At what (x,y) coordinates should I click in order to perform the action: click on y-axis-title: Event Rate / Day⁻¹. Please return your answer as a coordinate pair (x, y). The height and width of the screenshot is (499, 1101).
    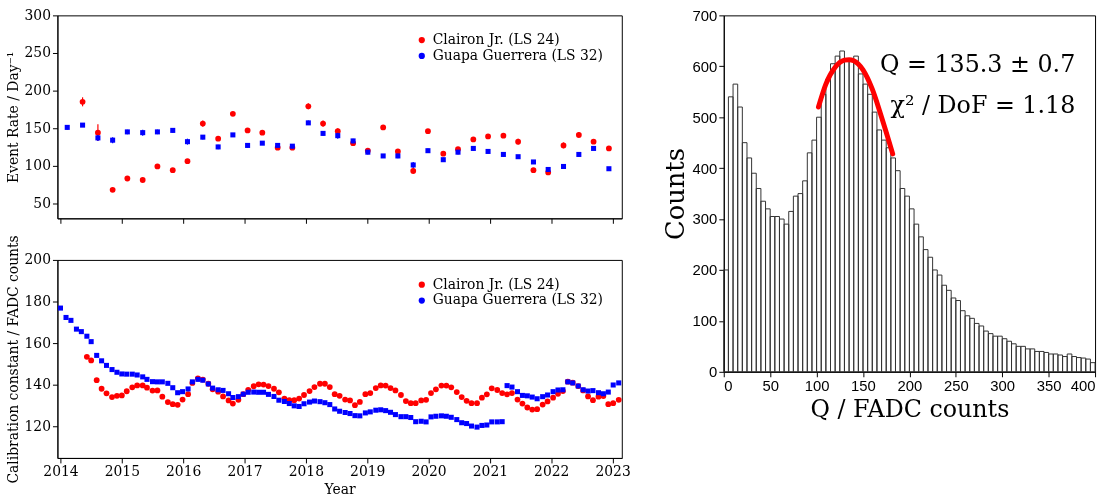
    Looking at the image, I should click on (12, 117).